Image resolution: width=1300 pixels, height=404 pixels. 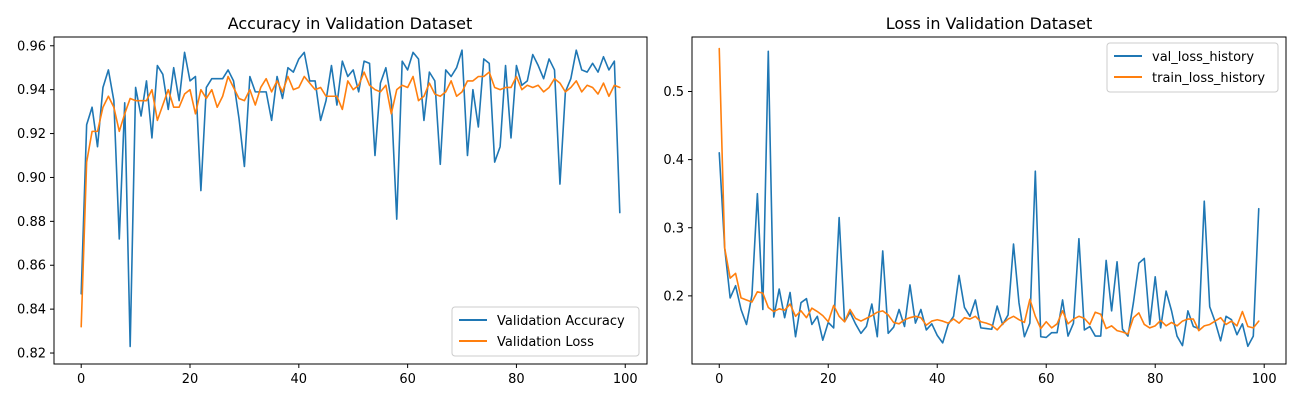 I want to click on y-tick-label: 0.5, so click(x=673, y=92).